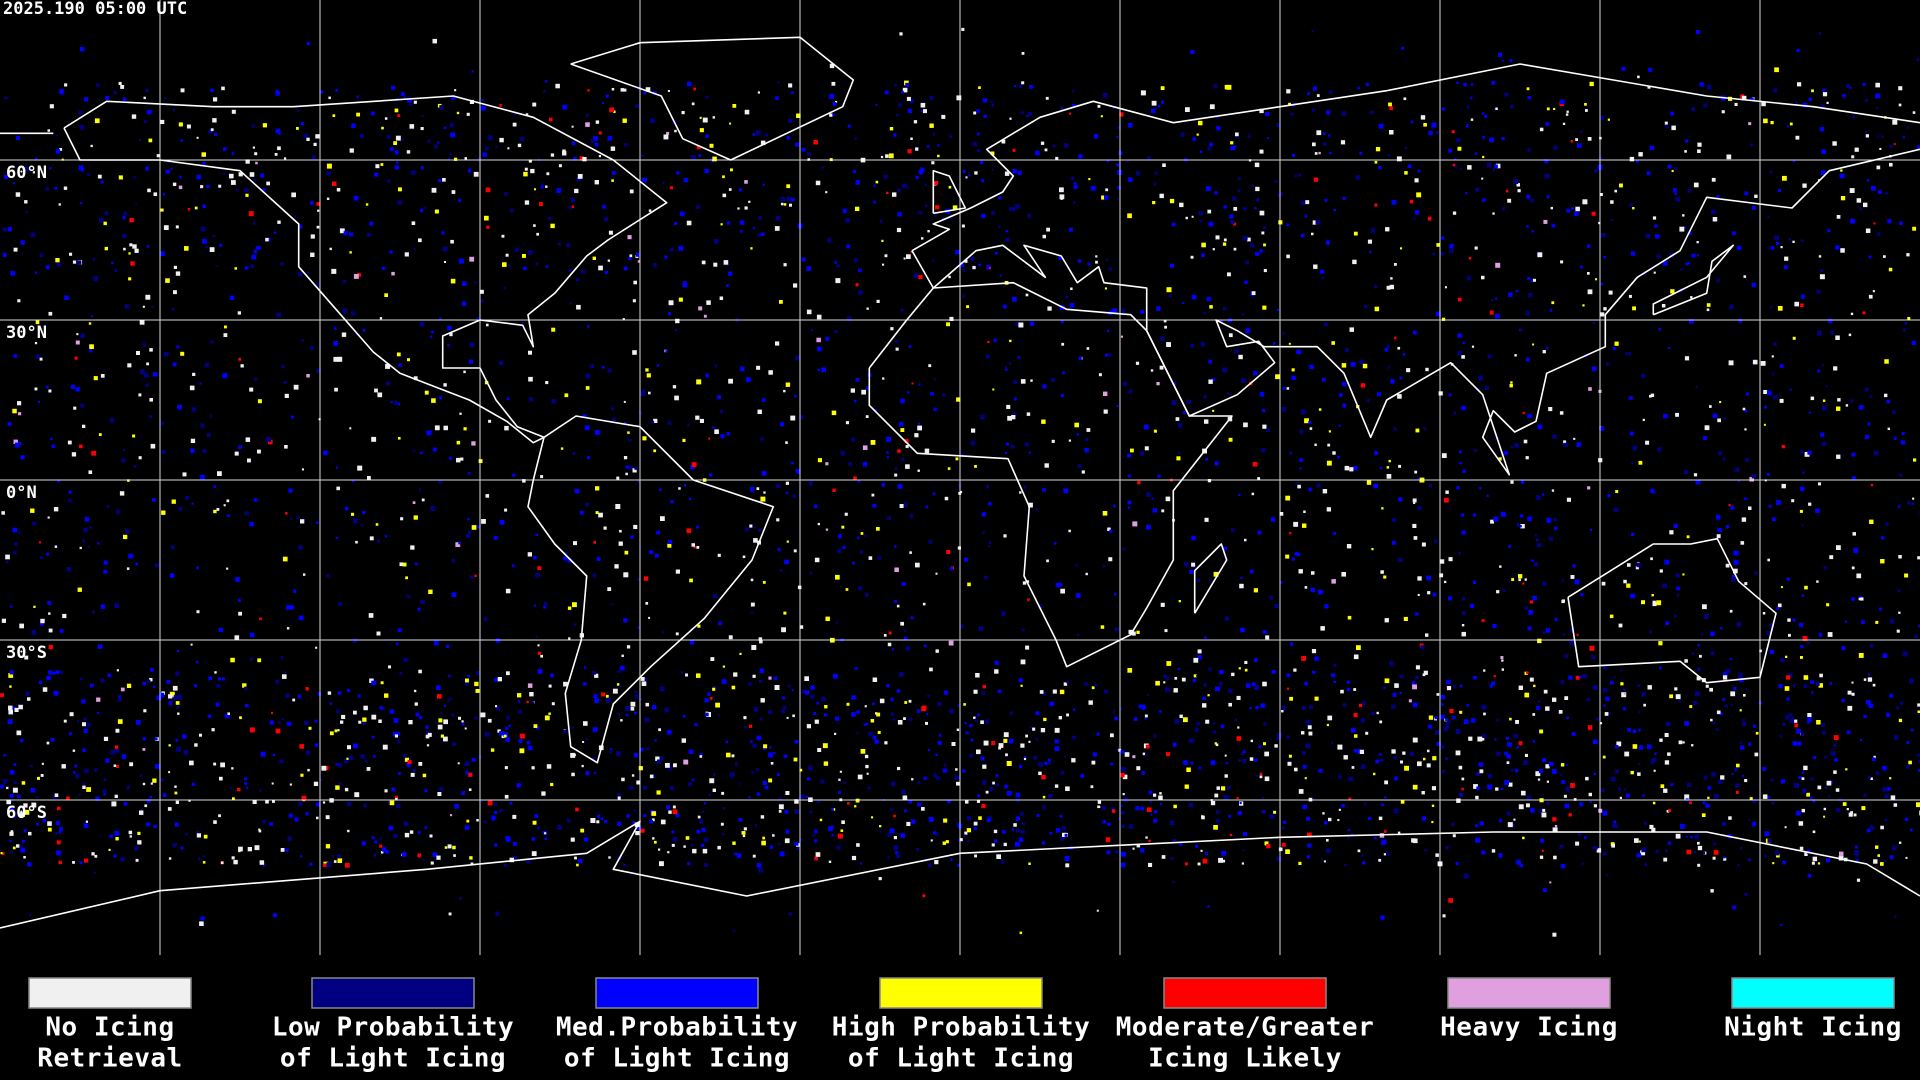 The image size is (1920, 1080). What do you see at coordinates (677, 993) in the screenshot?
I see `legend-swatch` at bounding box center [677, 993].